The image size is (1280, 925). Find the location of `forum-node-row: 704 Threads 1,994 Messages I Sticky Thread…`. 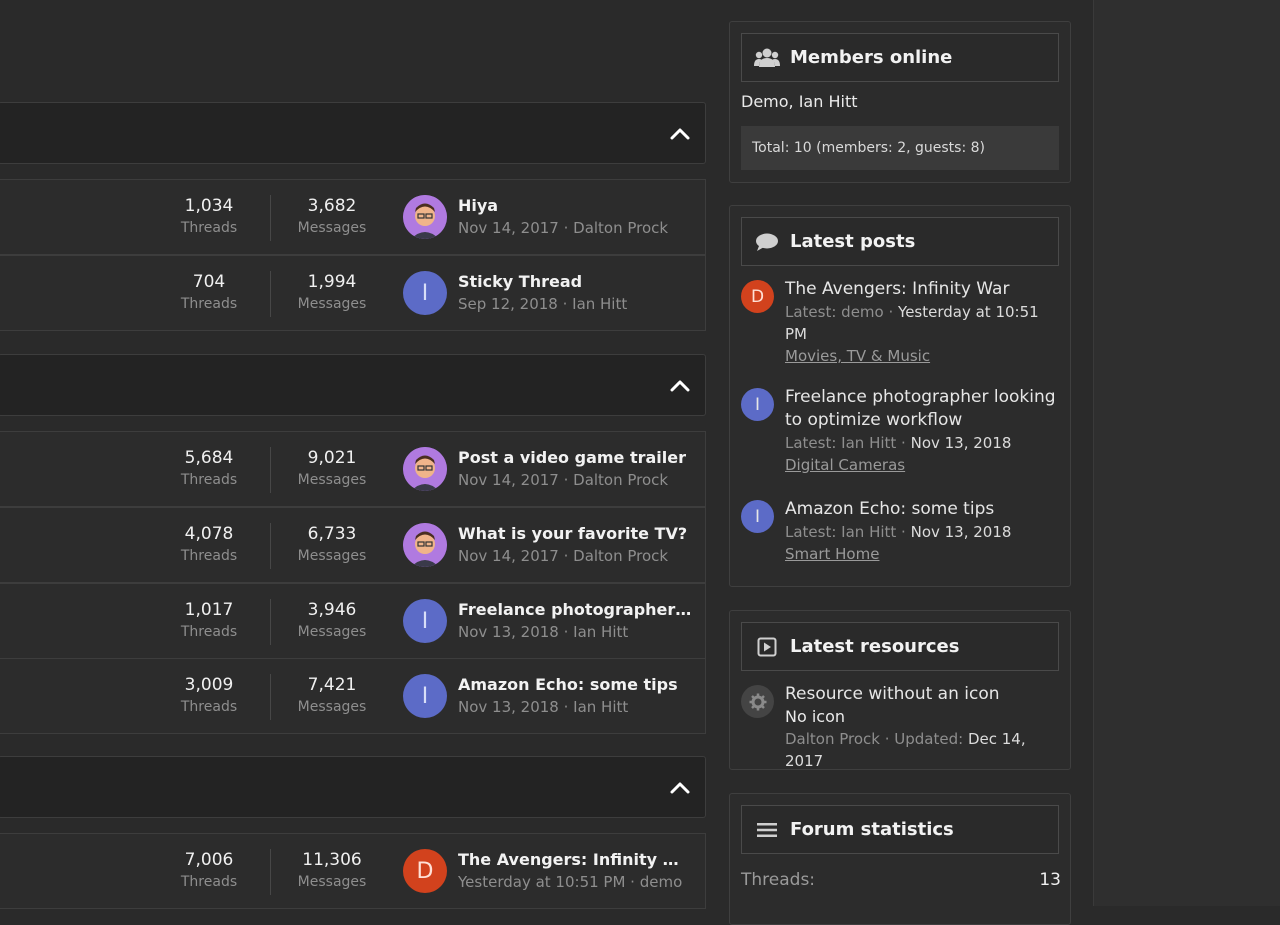

forum-node-row: 704 Threads 1,994 Messages I Sticky Thread… is located at coordinates (353, 293).